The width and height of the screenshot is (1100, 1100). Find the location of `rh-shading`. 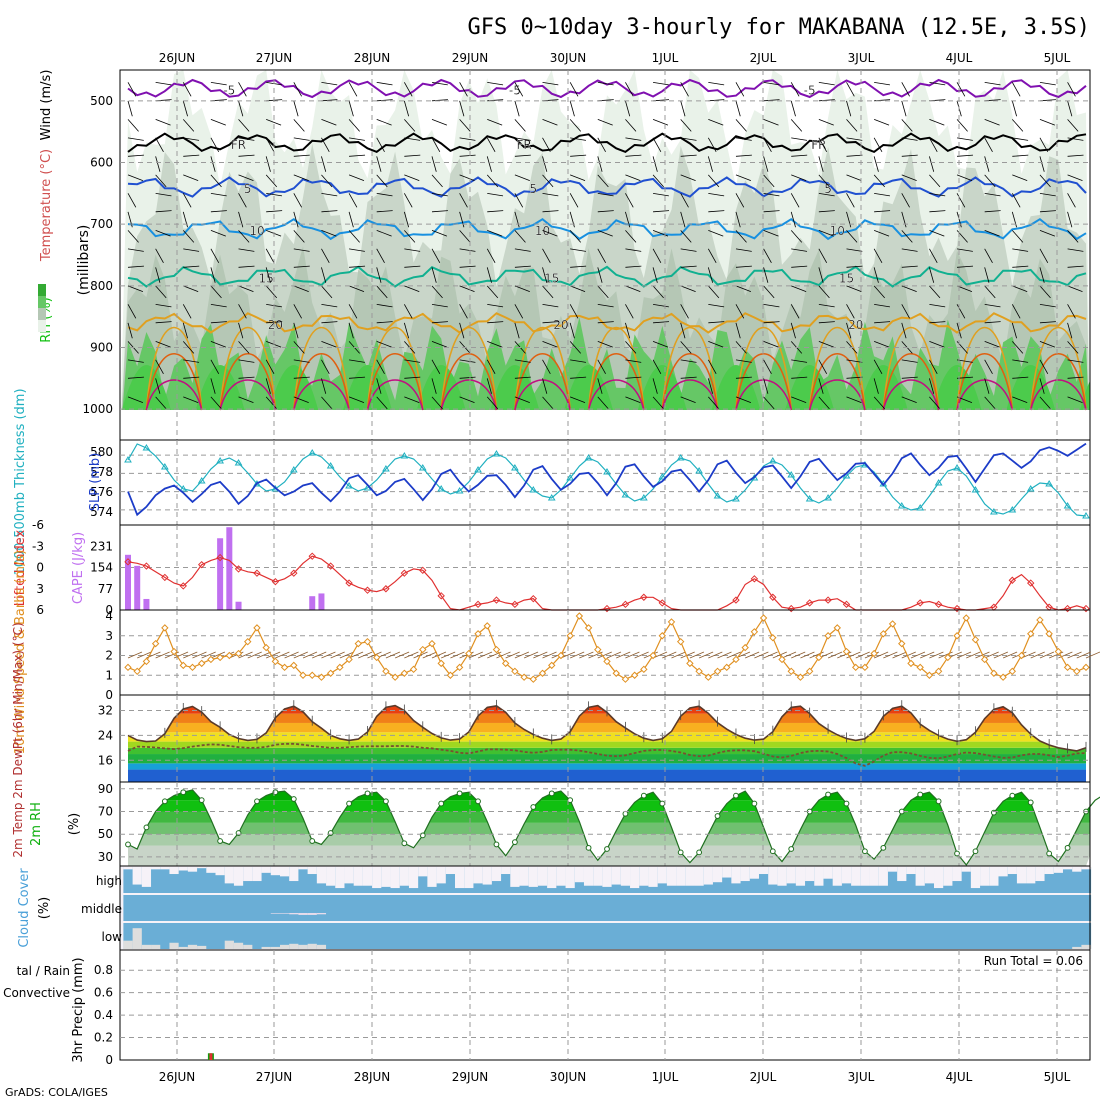

rh-shading is located at coordinates (1031, 387).